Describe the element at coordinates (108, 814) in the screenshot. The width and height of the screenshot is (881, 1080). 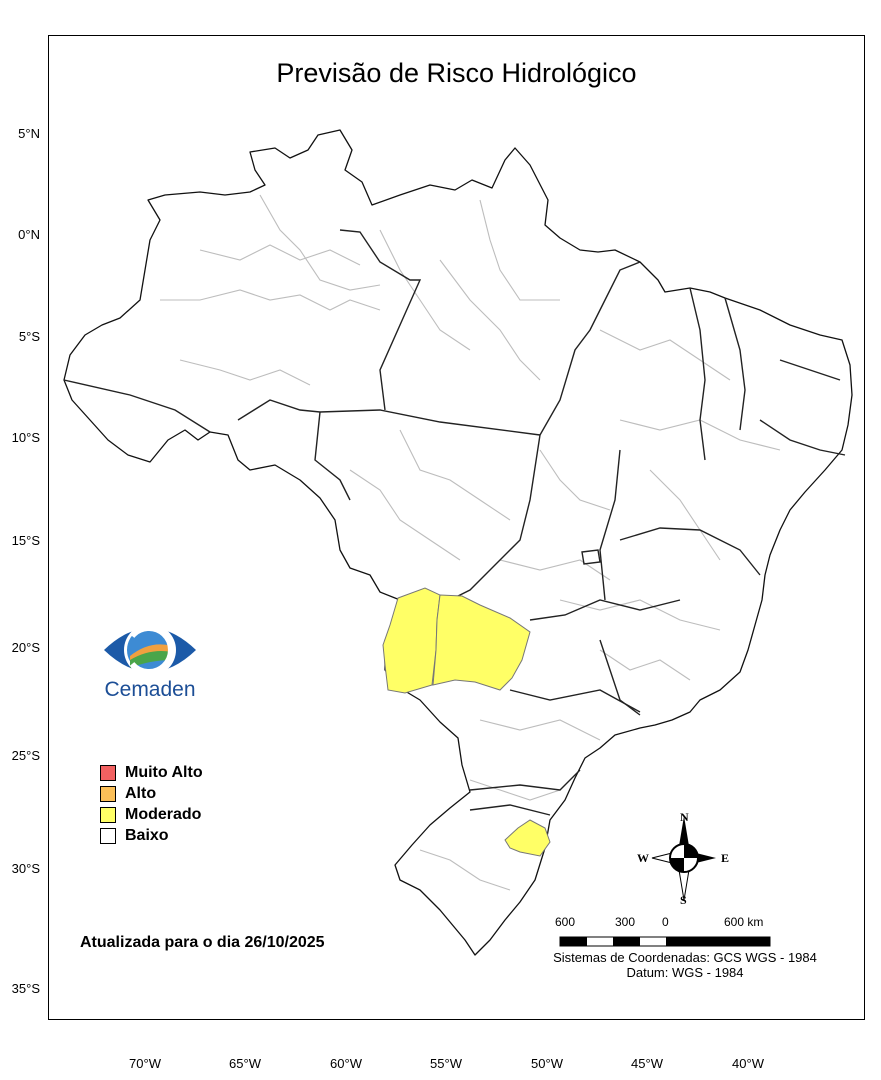
I see `legend-swatch-moderado` at that location.